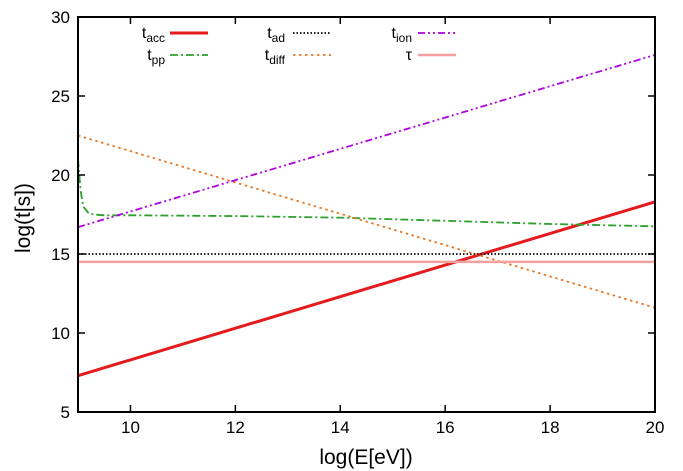 Image resolution: width=683 pixels, height=471 pixels. I want to click on legend-label-diff: tdiff, so click(275, 57).